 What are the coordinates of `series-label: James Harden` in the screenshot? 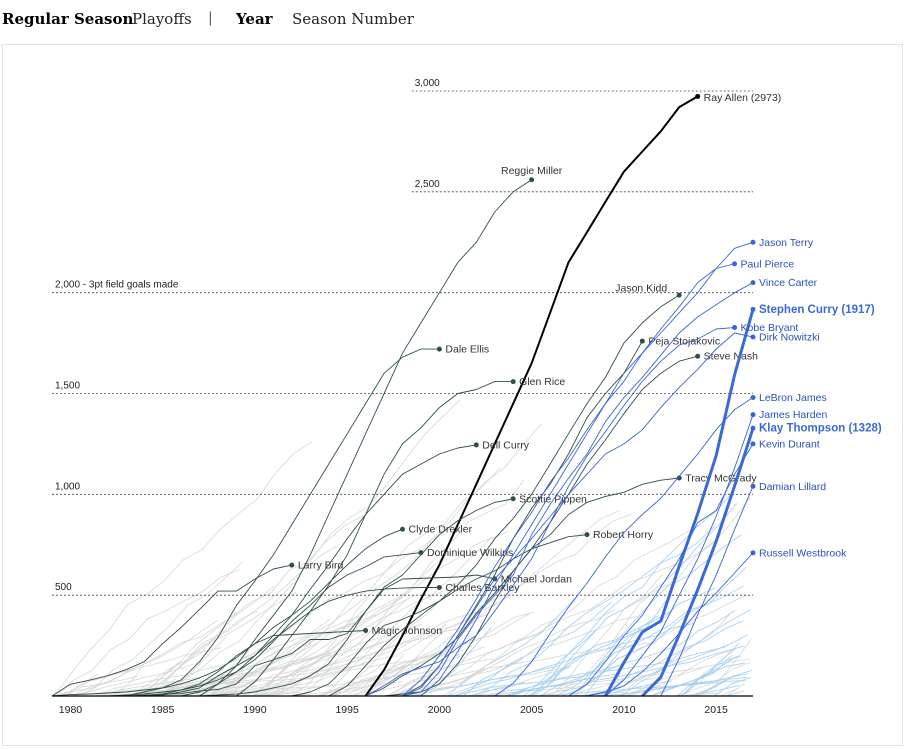 It's located at (793, 415).